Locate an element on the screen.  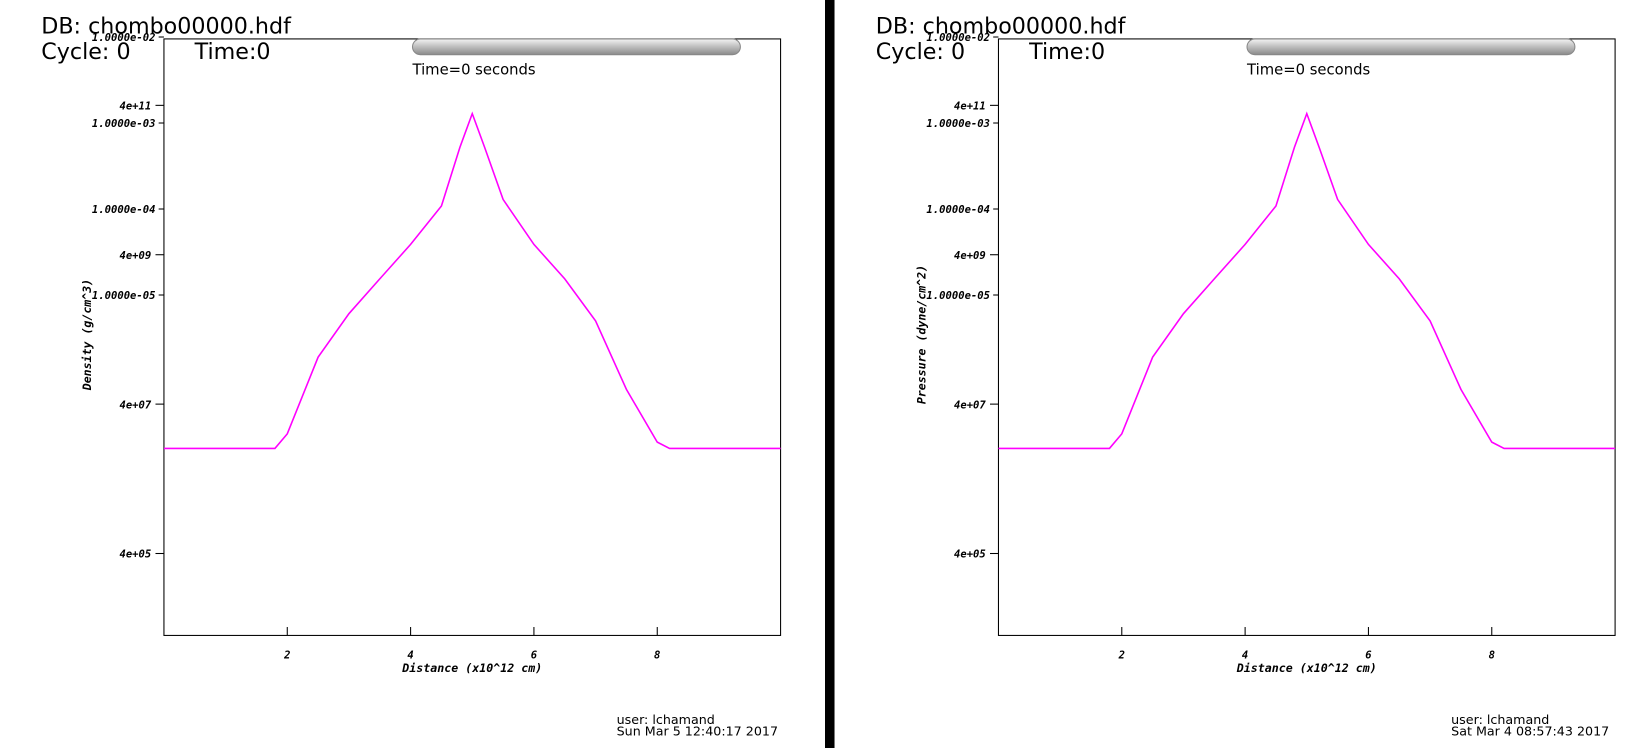
divider is located at coordinates (830, 374).